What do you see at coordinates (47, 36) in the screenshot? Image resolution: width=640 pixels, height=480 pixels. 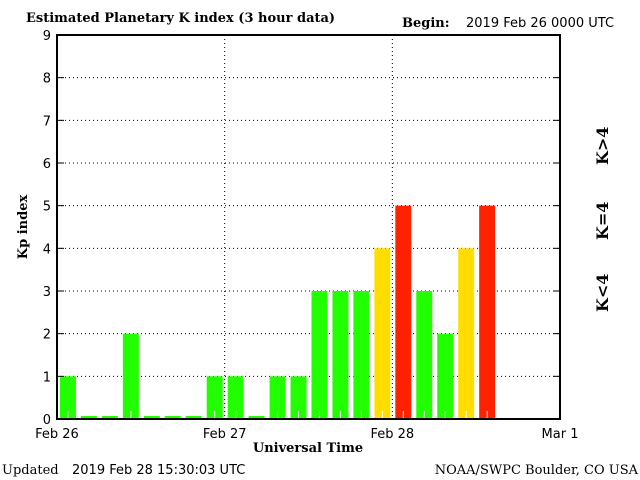 I see `y-tick-label: 9` at bounding box center [47, 36].